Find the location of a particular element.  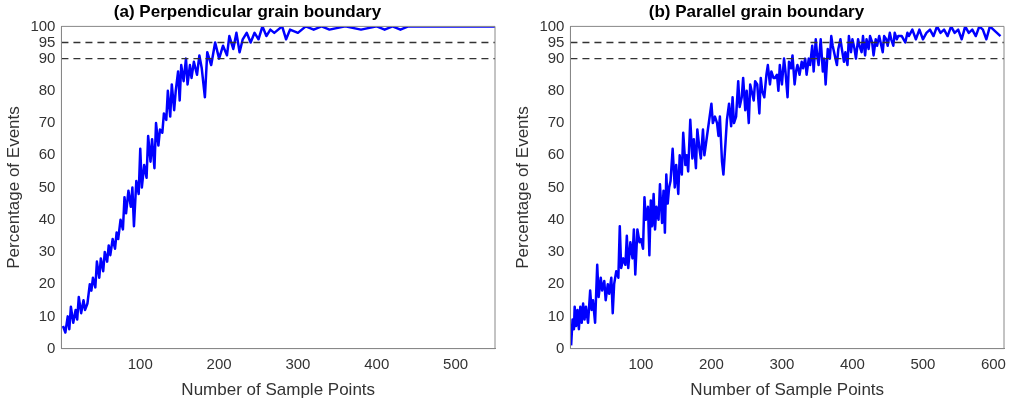

chart-title: (a) Perpendicular grain boundary is located at coordinates (247, 11).